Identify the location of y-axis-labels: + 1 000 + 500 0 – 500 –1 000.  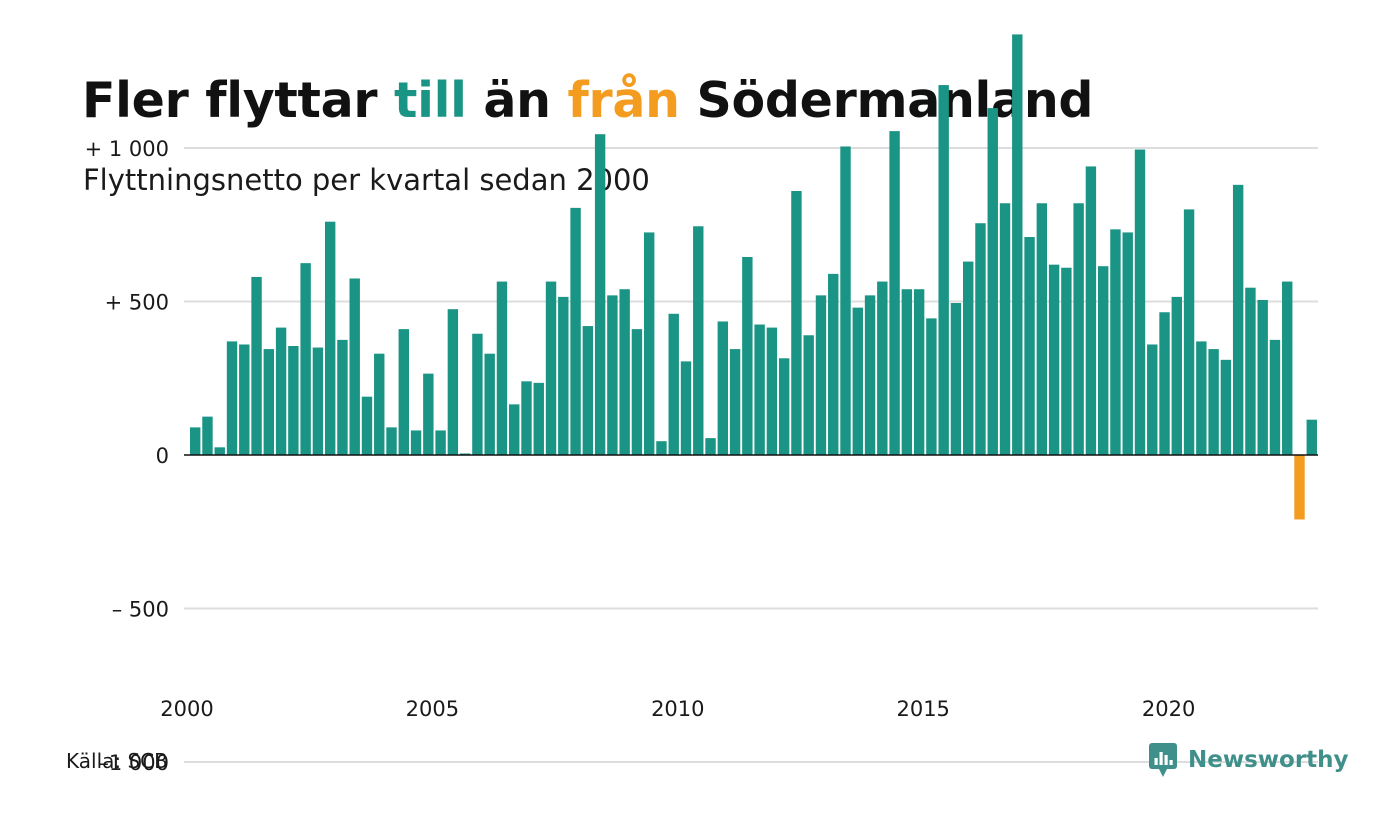
(127, 456).